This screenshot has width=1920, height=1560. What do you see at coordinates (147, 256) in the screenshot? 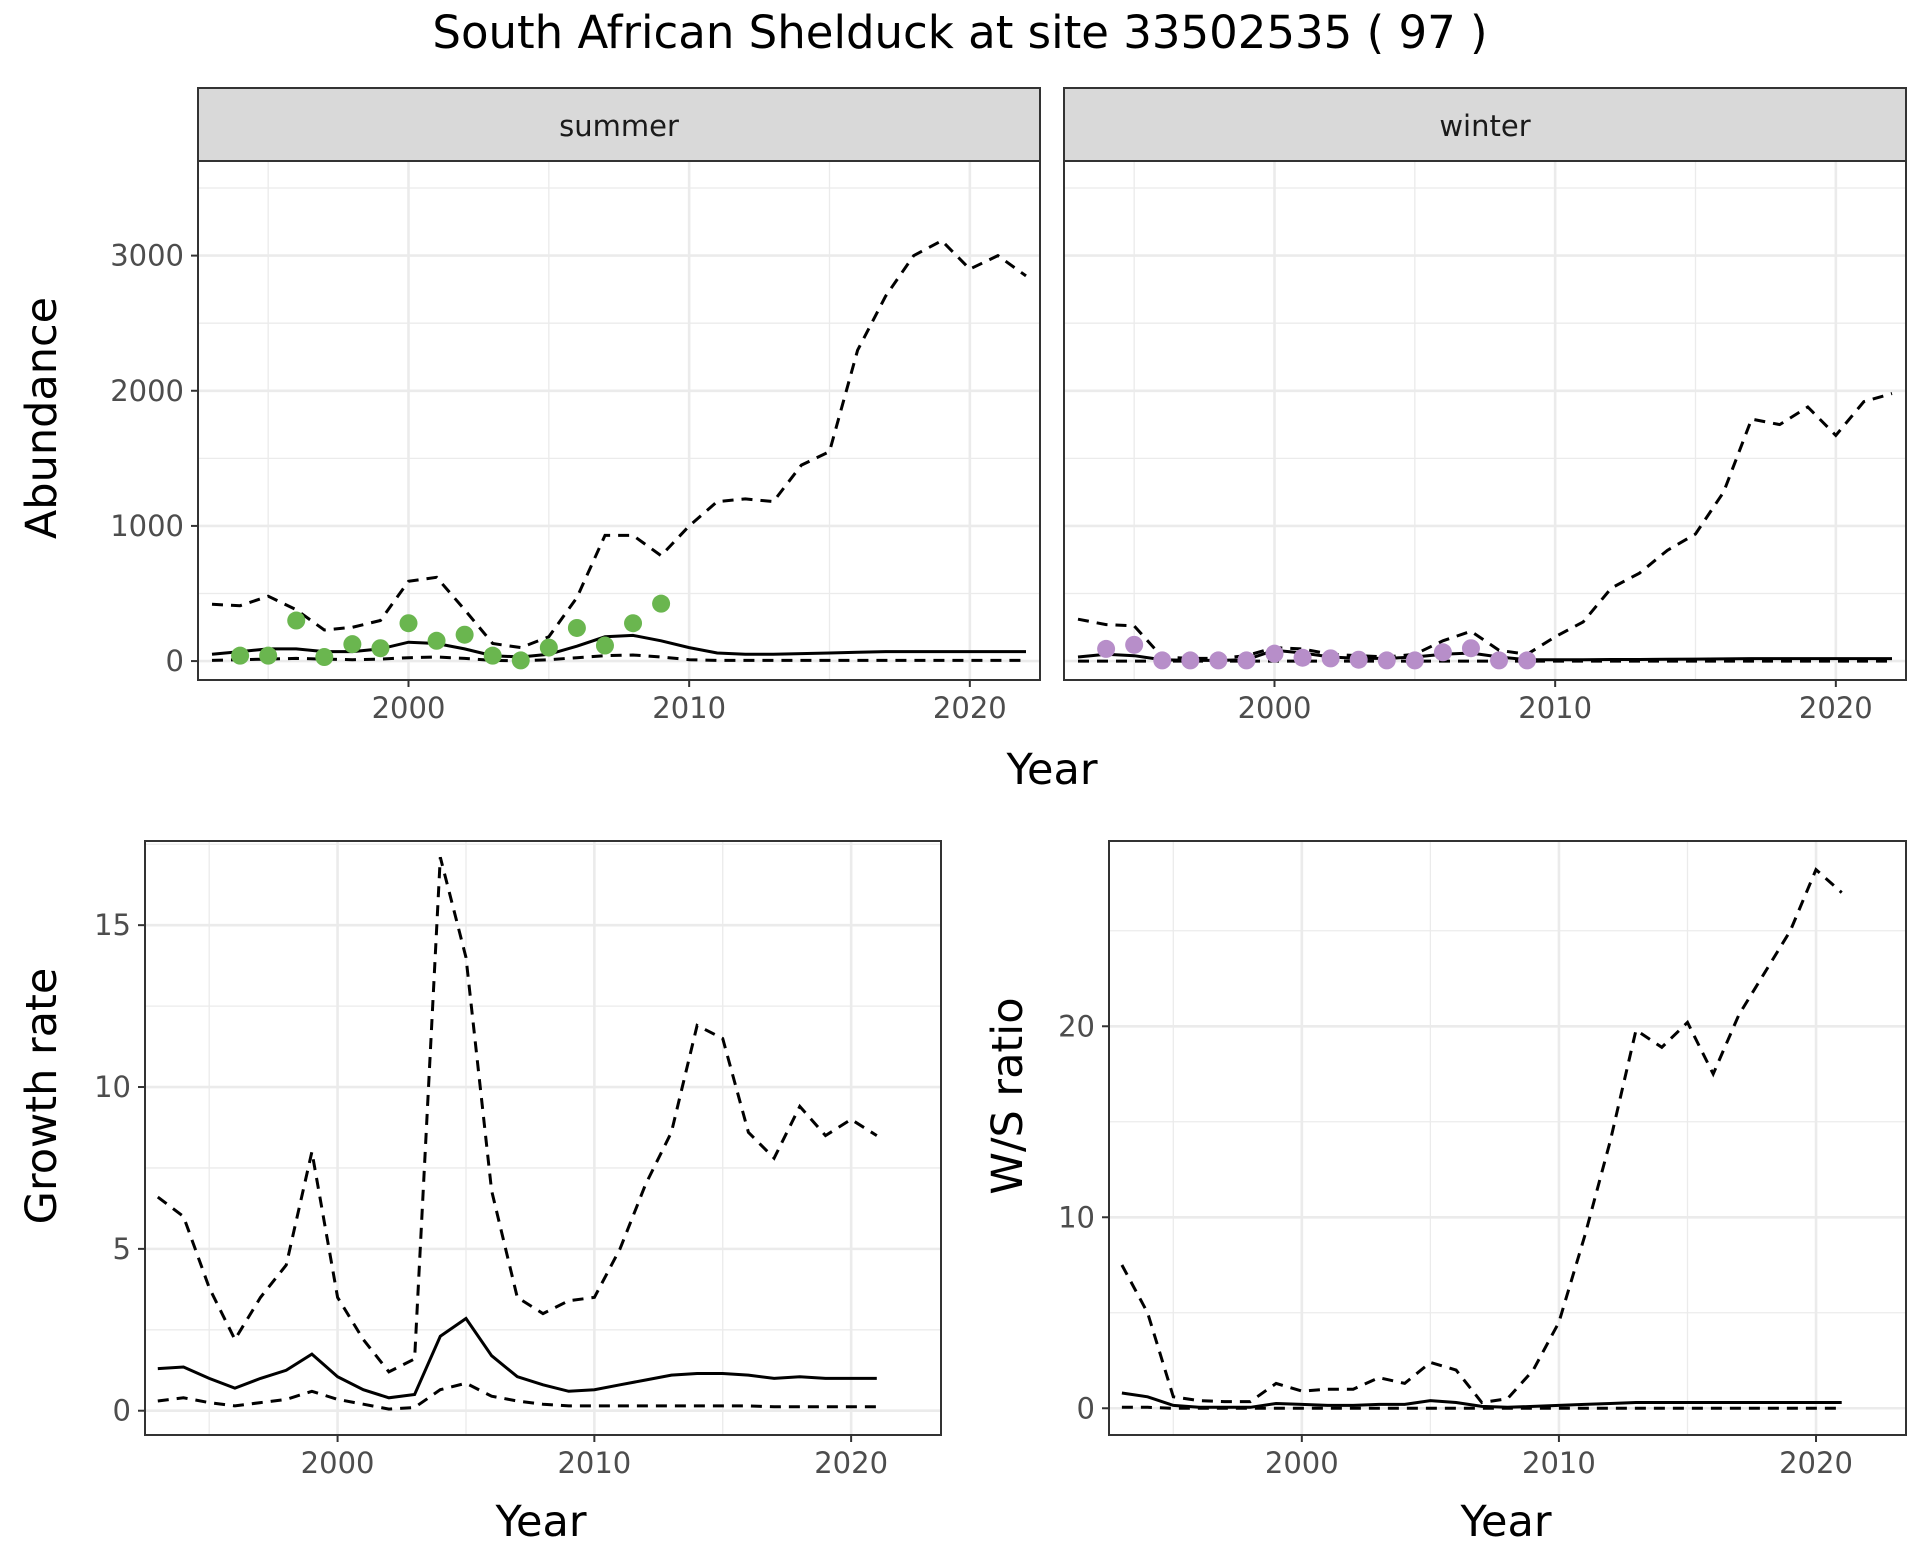
I see `summer-y-tick-label: 3000` at bounding box center [147, 256].